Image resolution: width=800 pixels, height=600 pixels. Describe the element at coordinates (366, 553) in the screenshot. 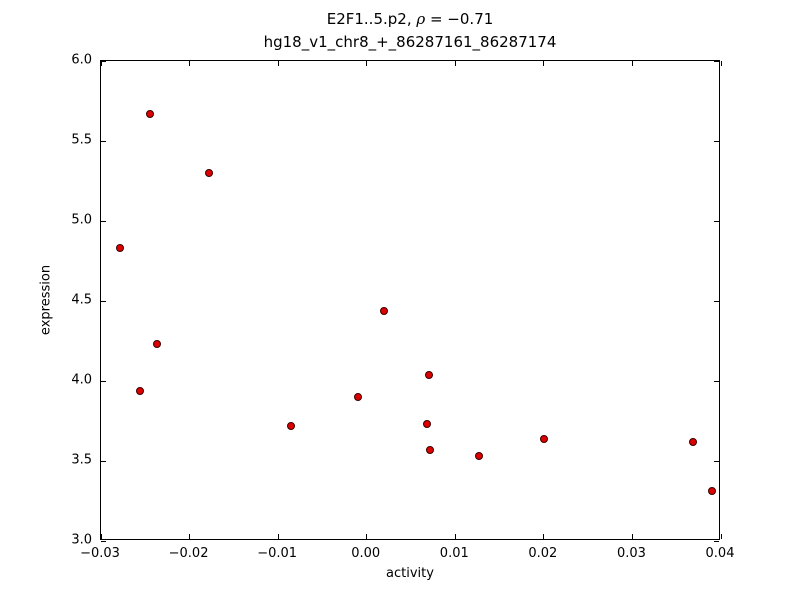

I see `x-tick-label: 0.00` at that location.